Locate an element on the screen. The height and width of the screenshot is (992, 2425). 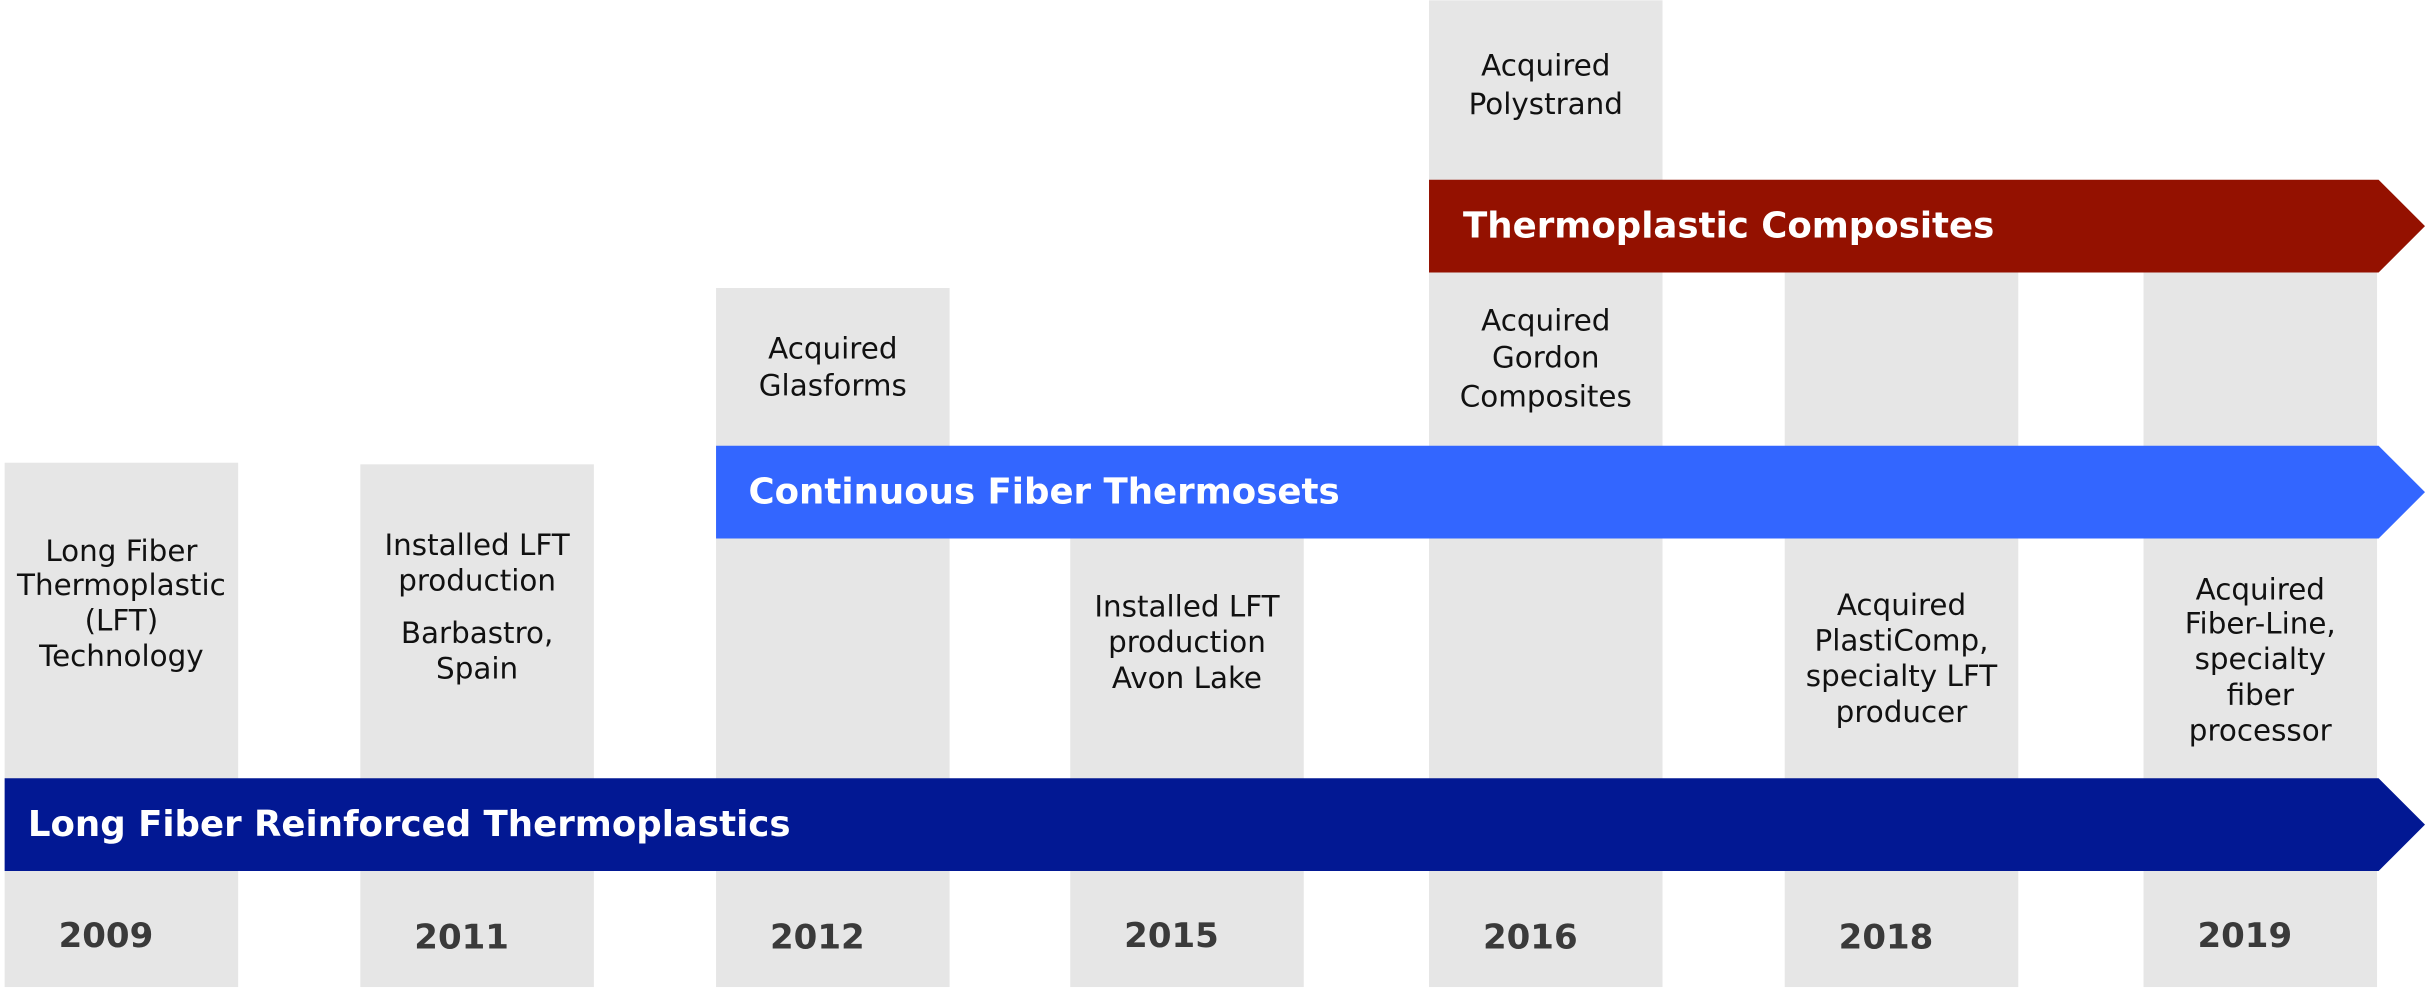
band-label: Long Fiber Reinforced Thermoplastics is located at coordinates (409, 824).